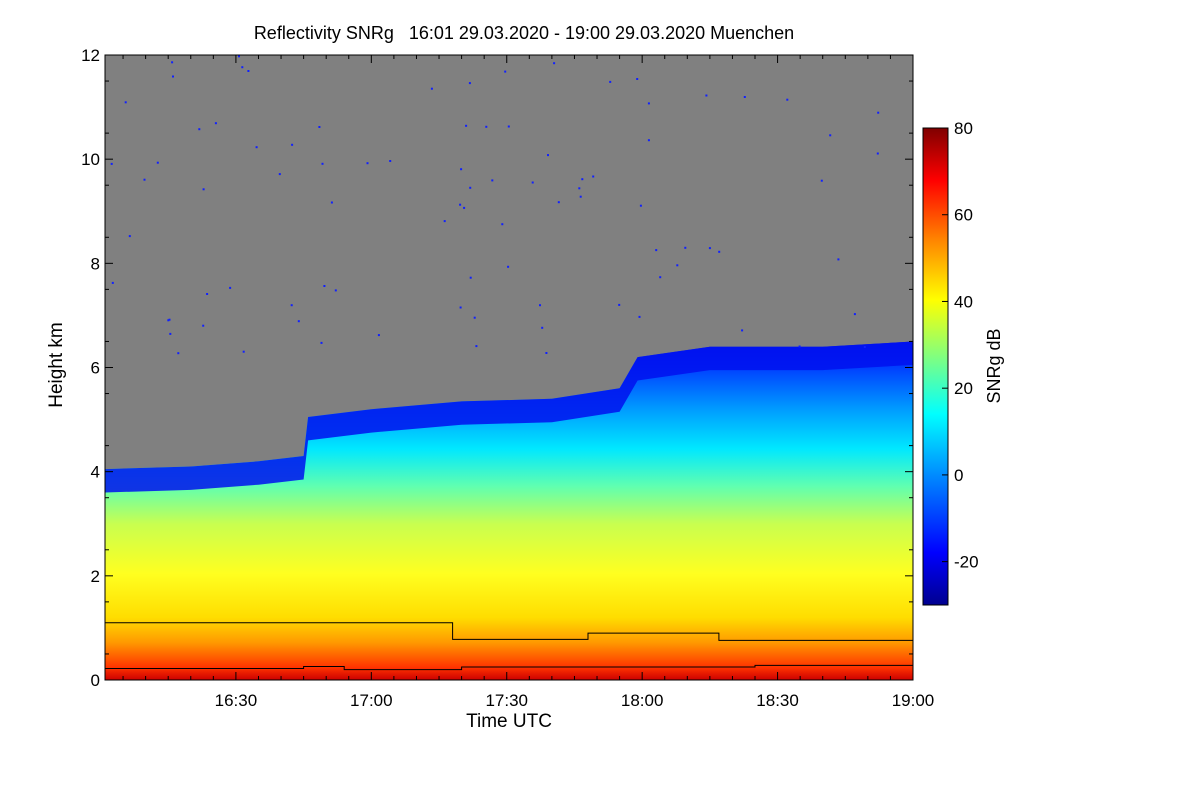 The height and width of the screenshot is (800, 1200). What do you see at coordinates (958, 475) in the screenshot?
I see `colorbar-tick-label: 0` at bounding box center [958, 475].